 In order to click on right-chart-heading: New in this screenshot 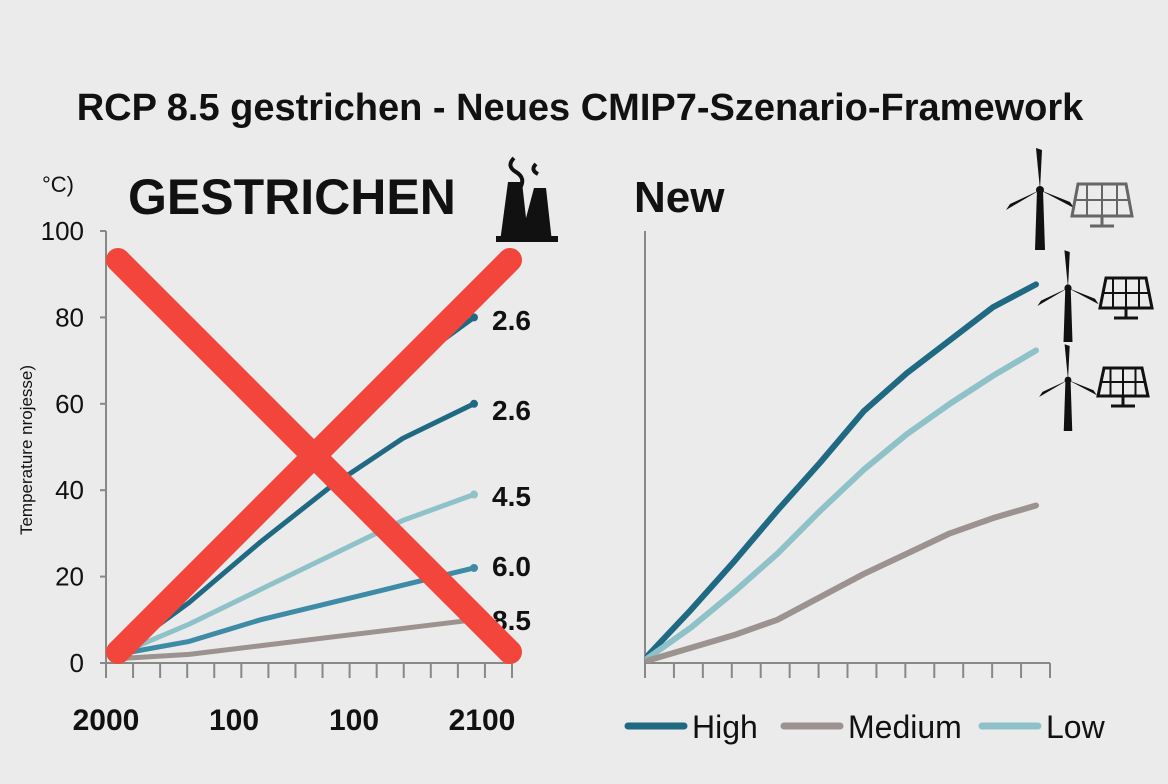, I will do `click(679, 197)`.